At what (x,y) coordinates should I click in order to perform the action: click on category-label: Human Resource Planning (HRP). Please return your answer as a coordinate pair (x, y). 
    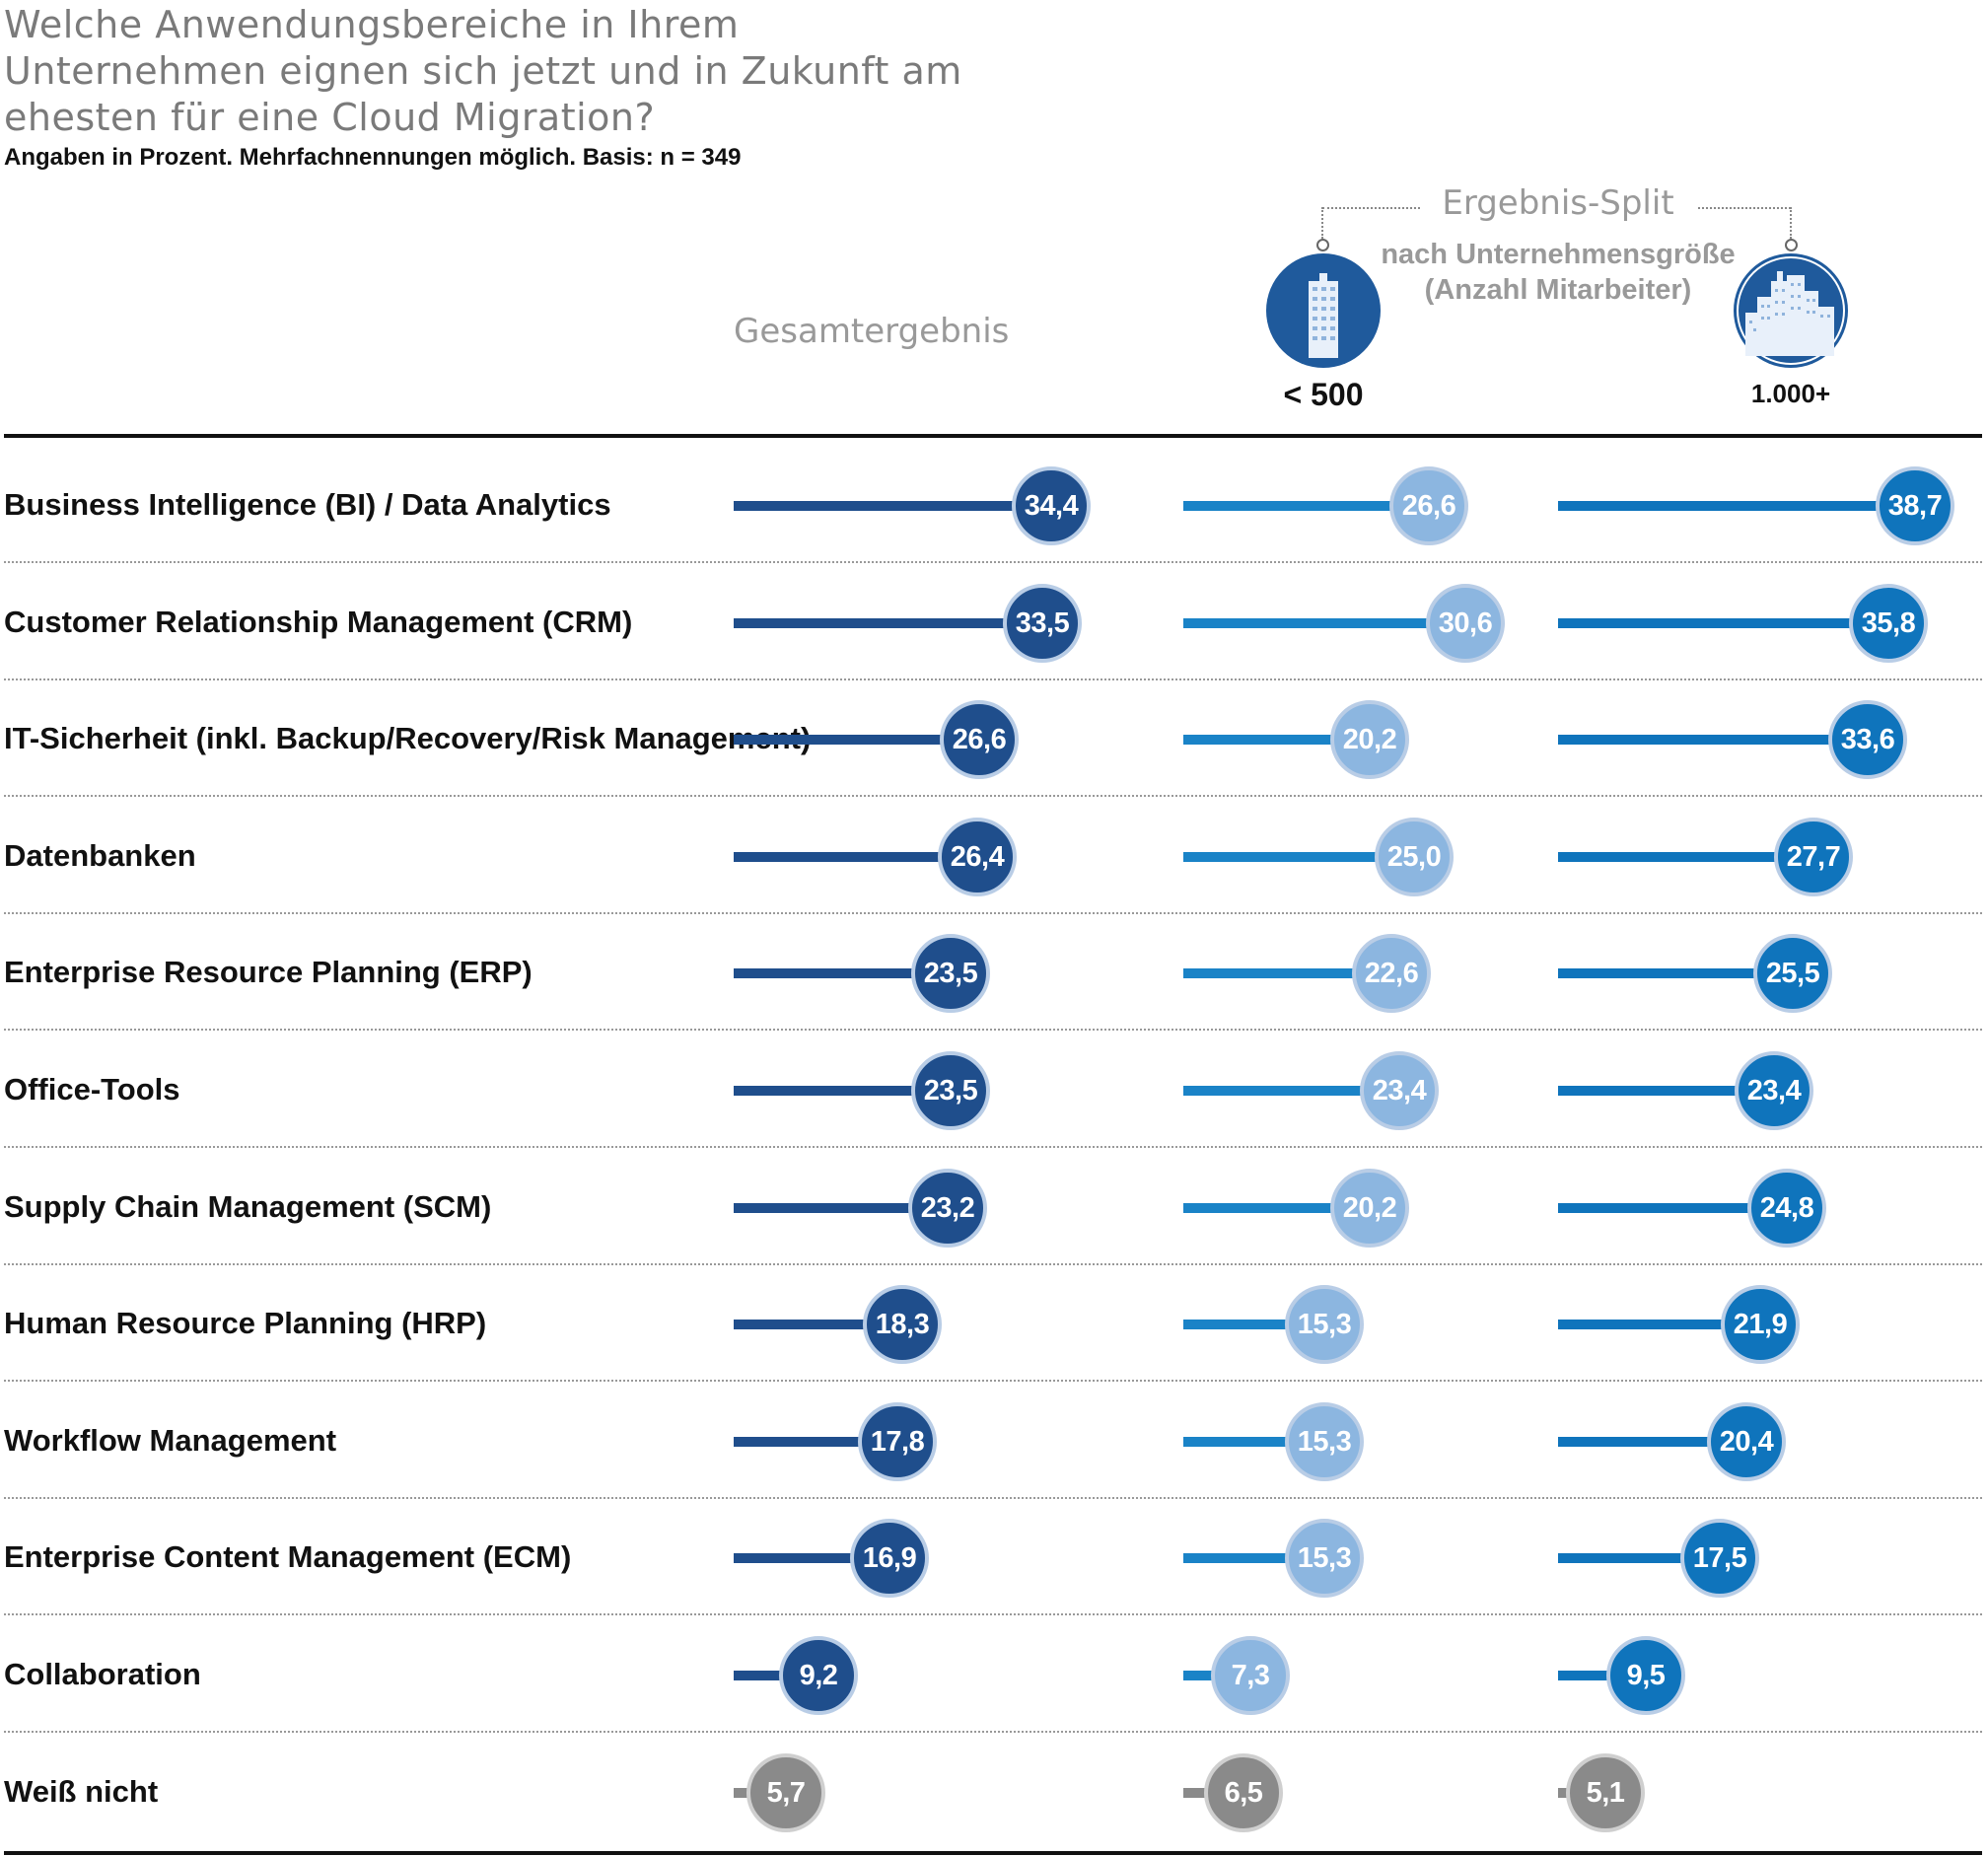
    Looking at the image, I should click on (246, 1323).